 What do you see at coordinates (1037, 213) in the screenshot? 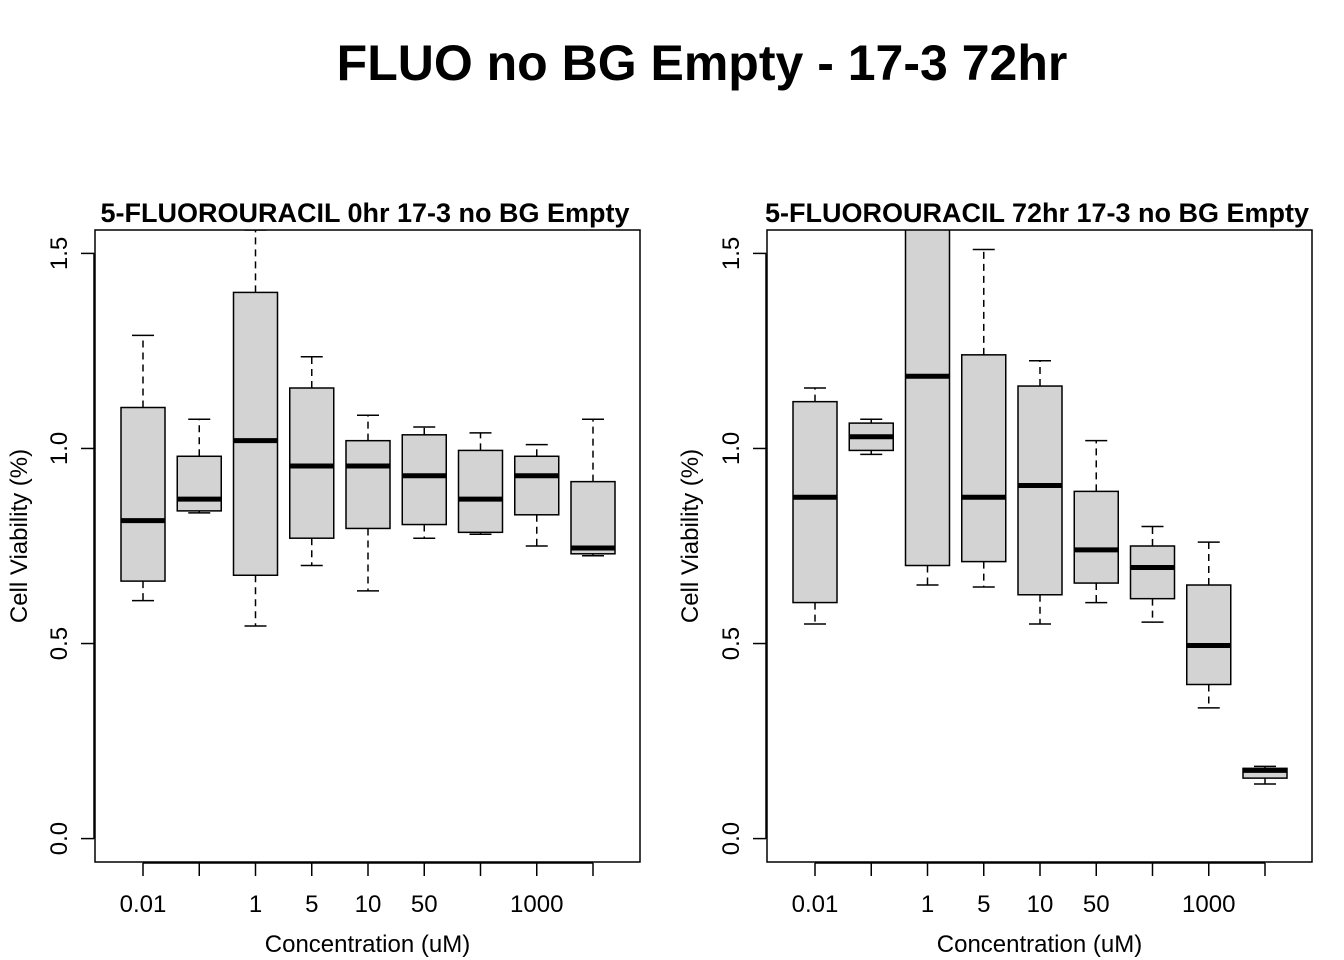
I see `panel-title: 5-FLUOROURACIL 72hr 17-3 no BG Empty` at bounding box center [1037, 213].